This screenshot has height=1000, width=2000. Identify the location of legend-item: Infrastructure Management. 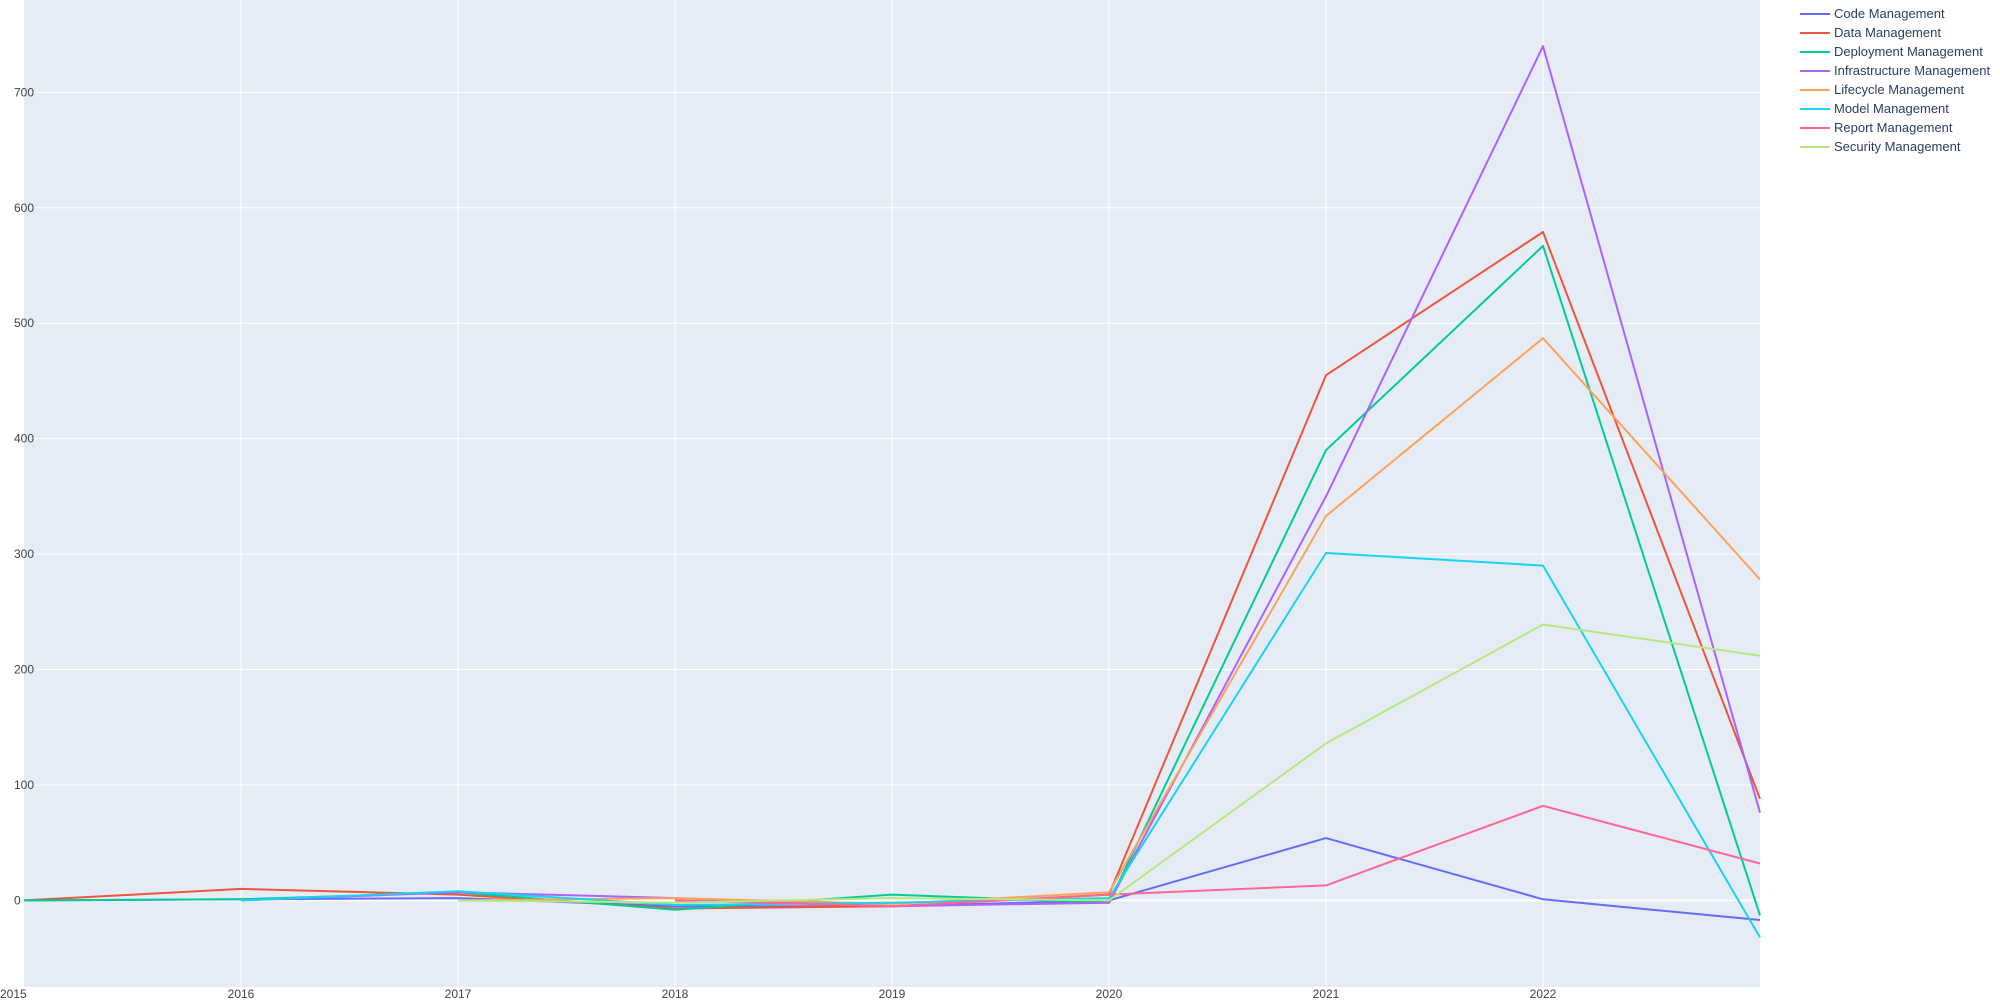
(1895, 70).